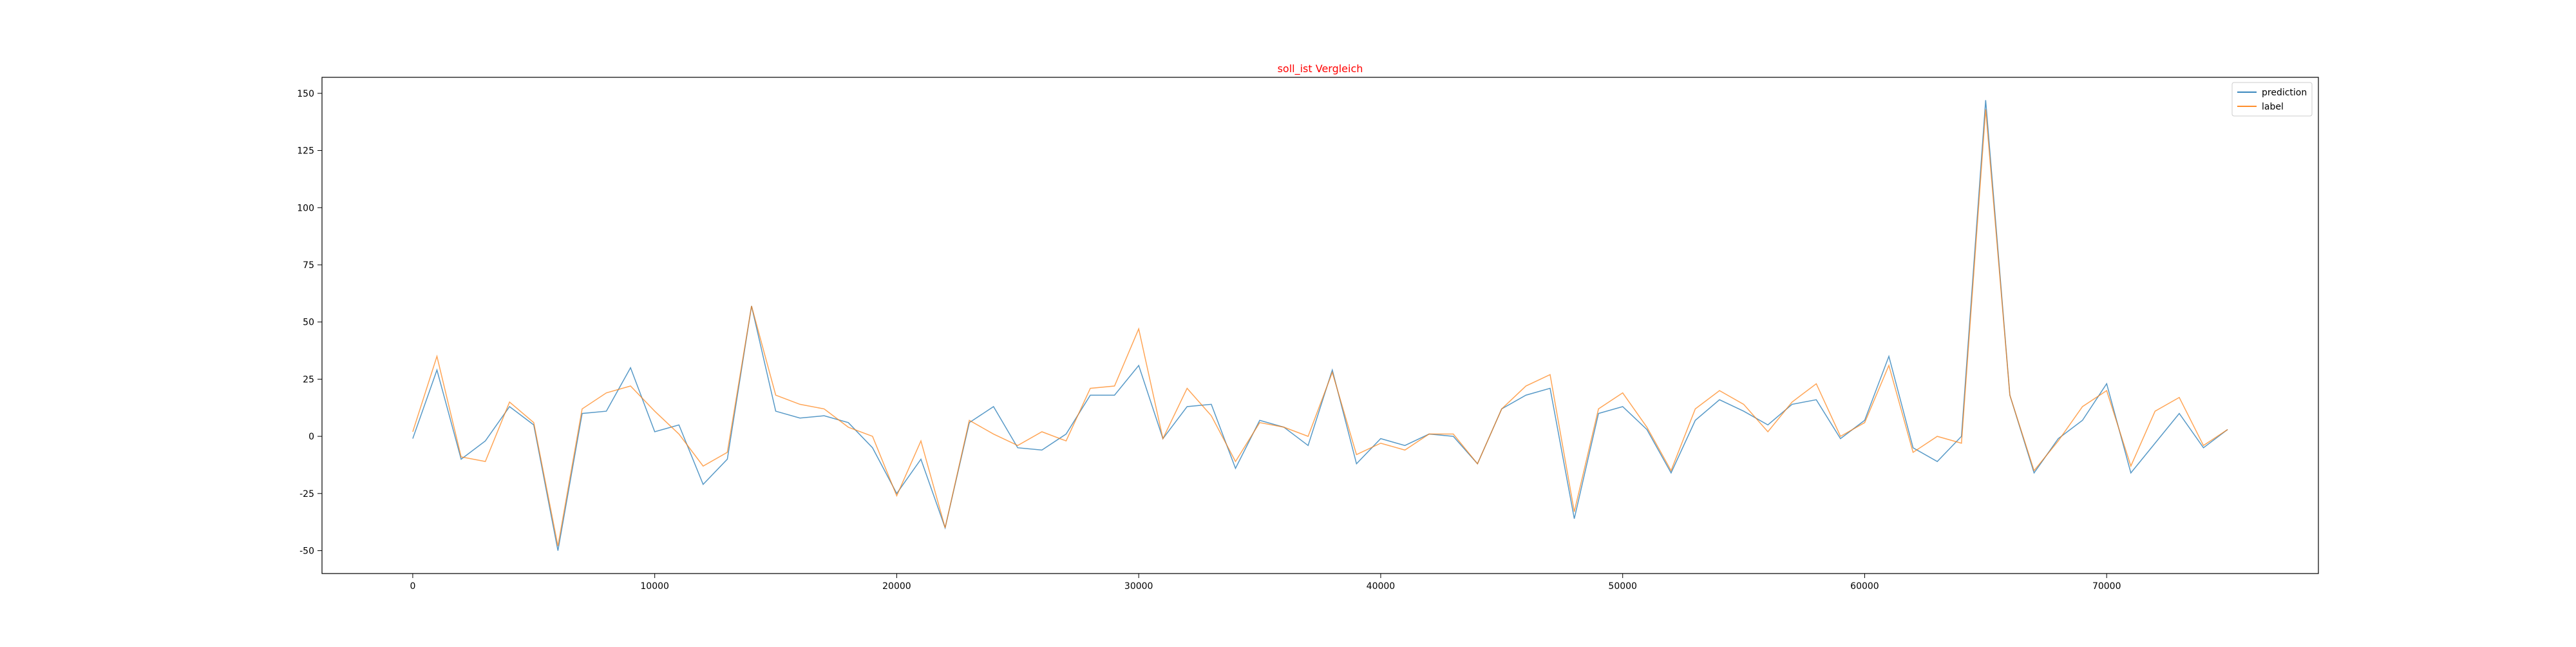 The image size is (2576, 647). What do you see at coordinates (305, 94) in the screenshot?
I see `y-tick-label: 150` at bounding box center [305, 94].